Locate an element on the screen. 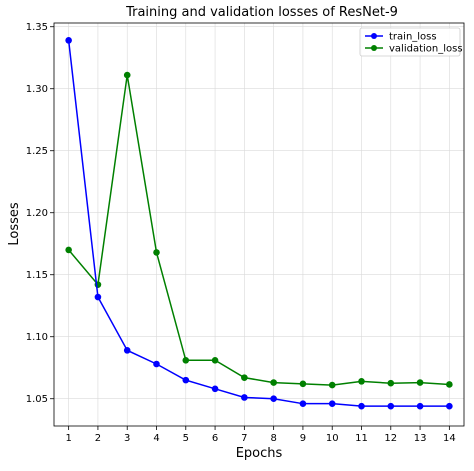  legend-marker-validation-loss is located at coordinates (374, 48).